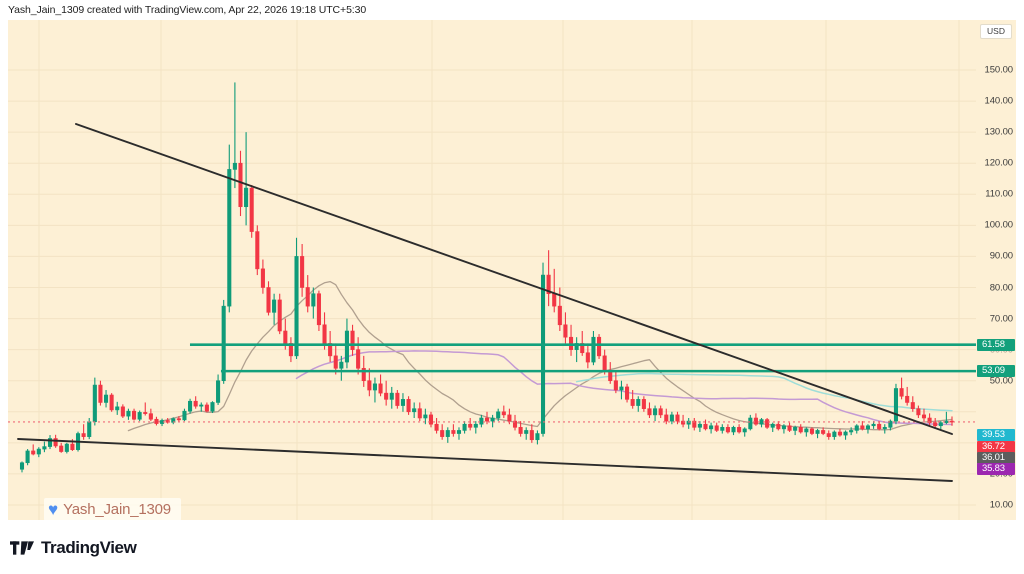 The height and width of the screenshot is (574, 1024). Describe the element at coordinates (53, 509) in the screenshot. I see `heart-icon: ♥` at that location.